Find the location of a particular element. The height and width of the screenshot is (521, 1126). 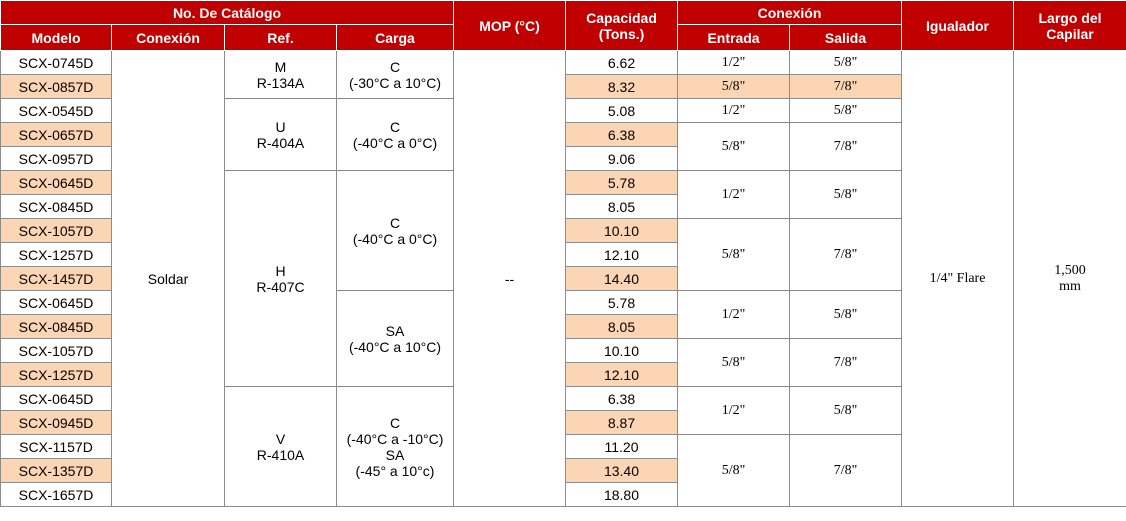

capacidad-cell: 5.08 is located at coordinates (621, 110).